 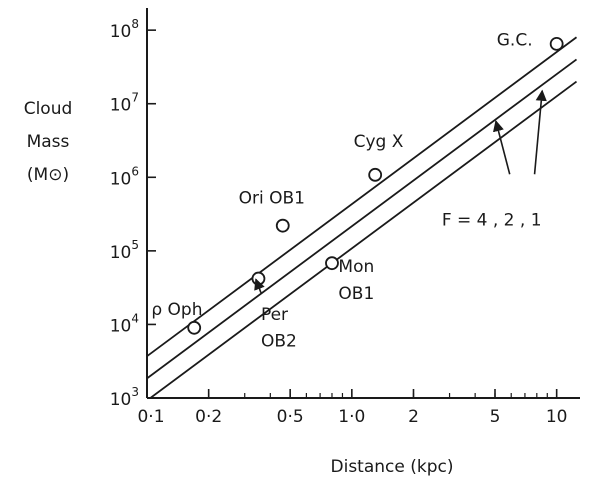 I want to click on point-label: G.C., so click(x=515, y=40).